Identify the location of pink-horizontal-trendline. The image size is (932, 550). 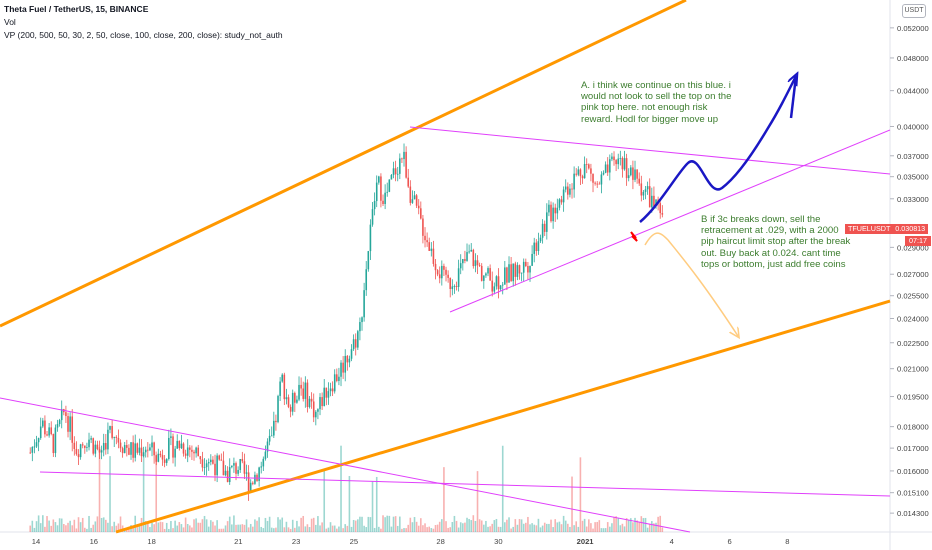
(465, 484).